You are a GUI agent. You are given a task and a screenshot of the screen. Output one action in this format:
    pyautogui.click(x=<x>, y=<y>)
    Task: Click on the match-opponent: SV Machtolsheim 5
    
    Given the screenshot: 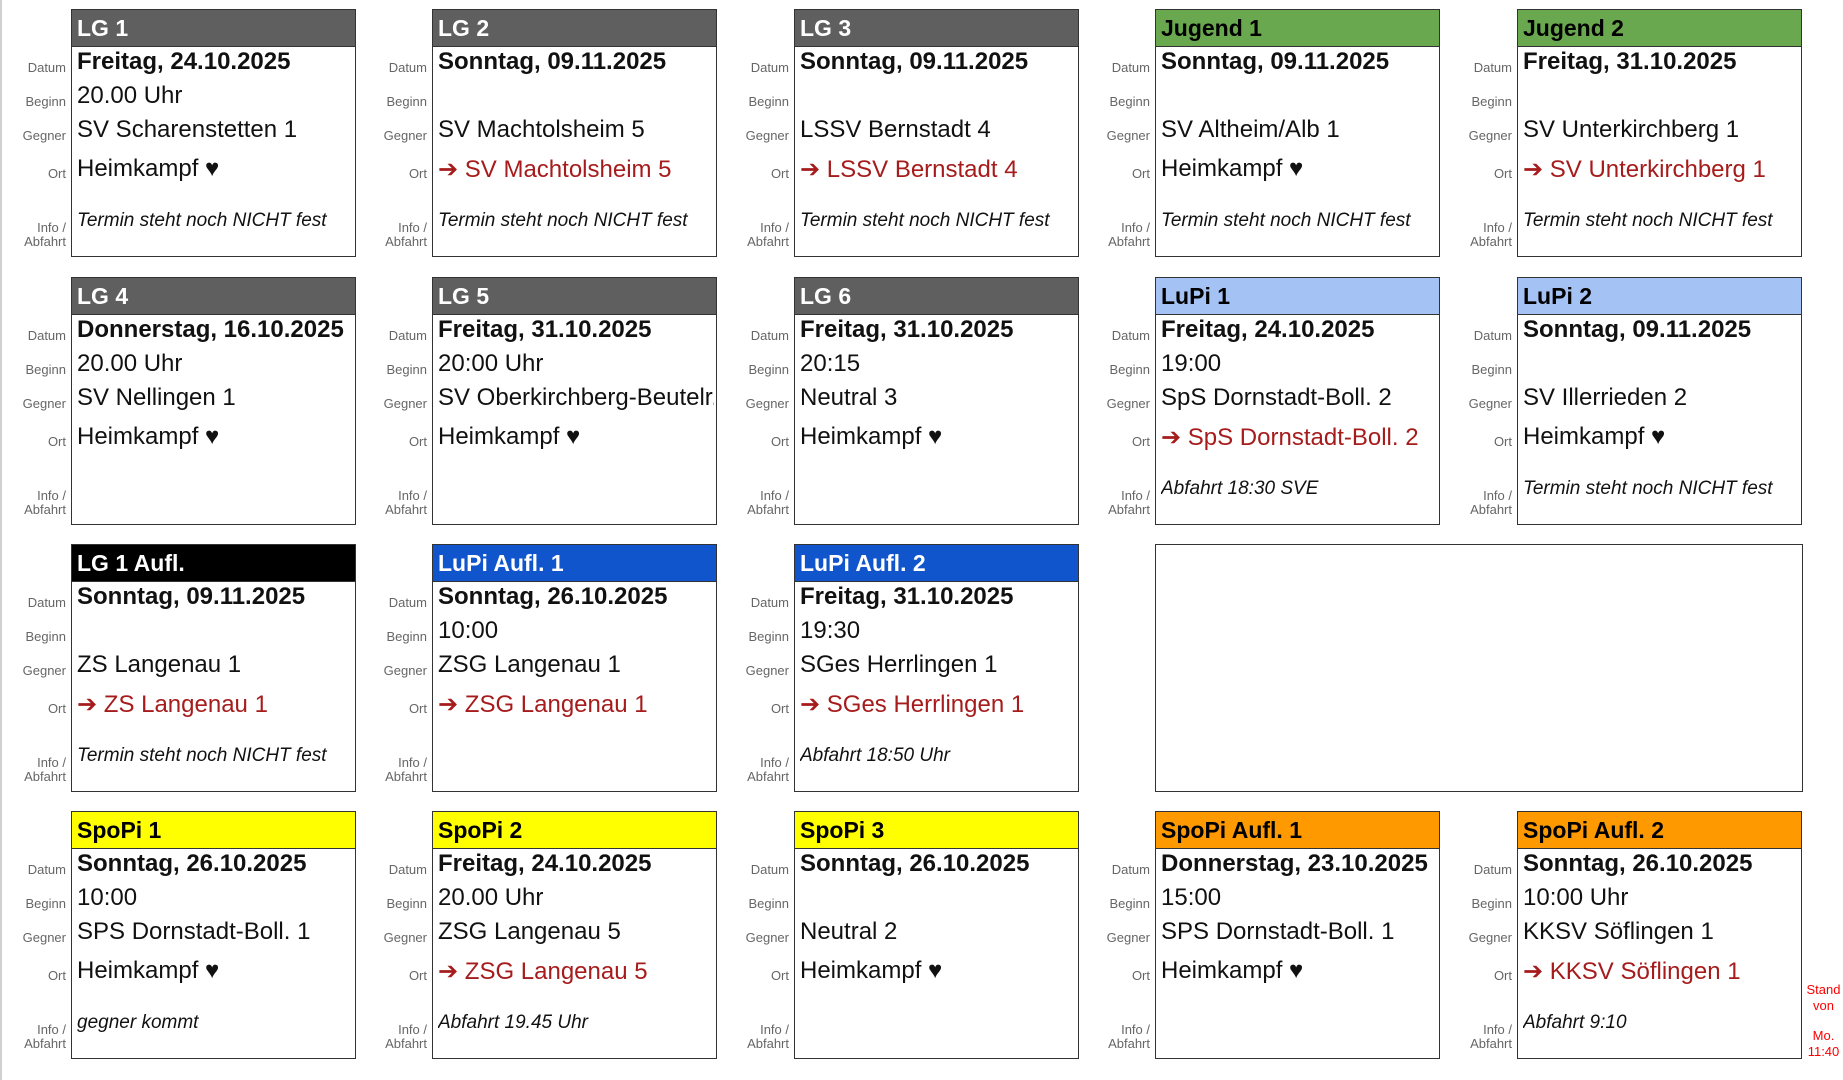 What is the action you would take?
    pyautogui.click(x=541, y=129)
    